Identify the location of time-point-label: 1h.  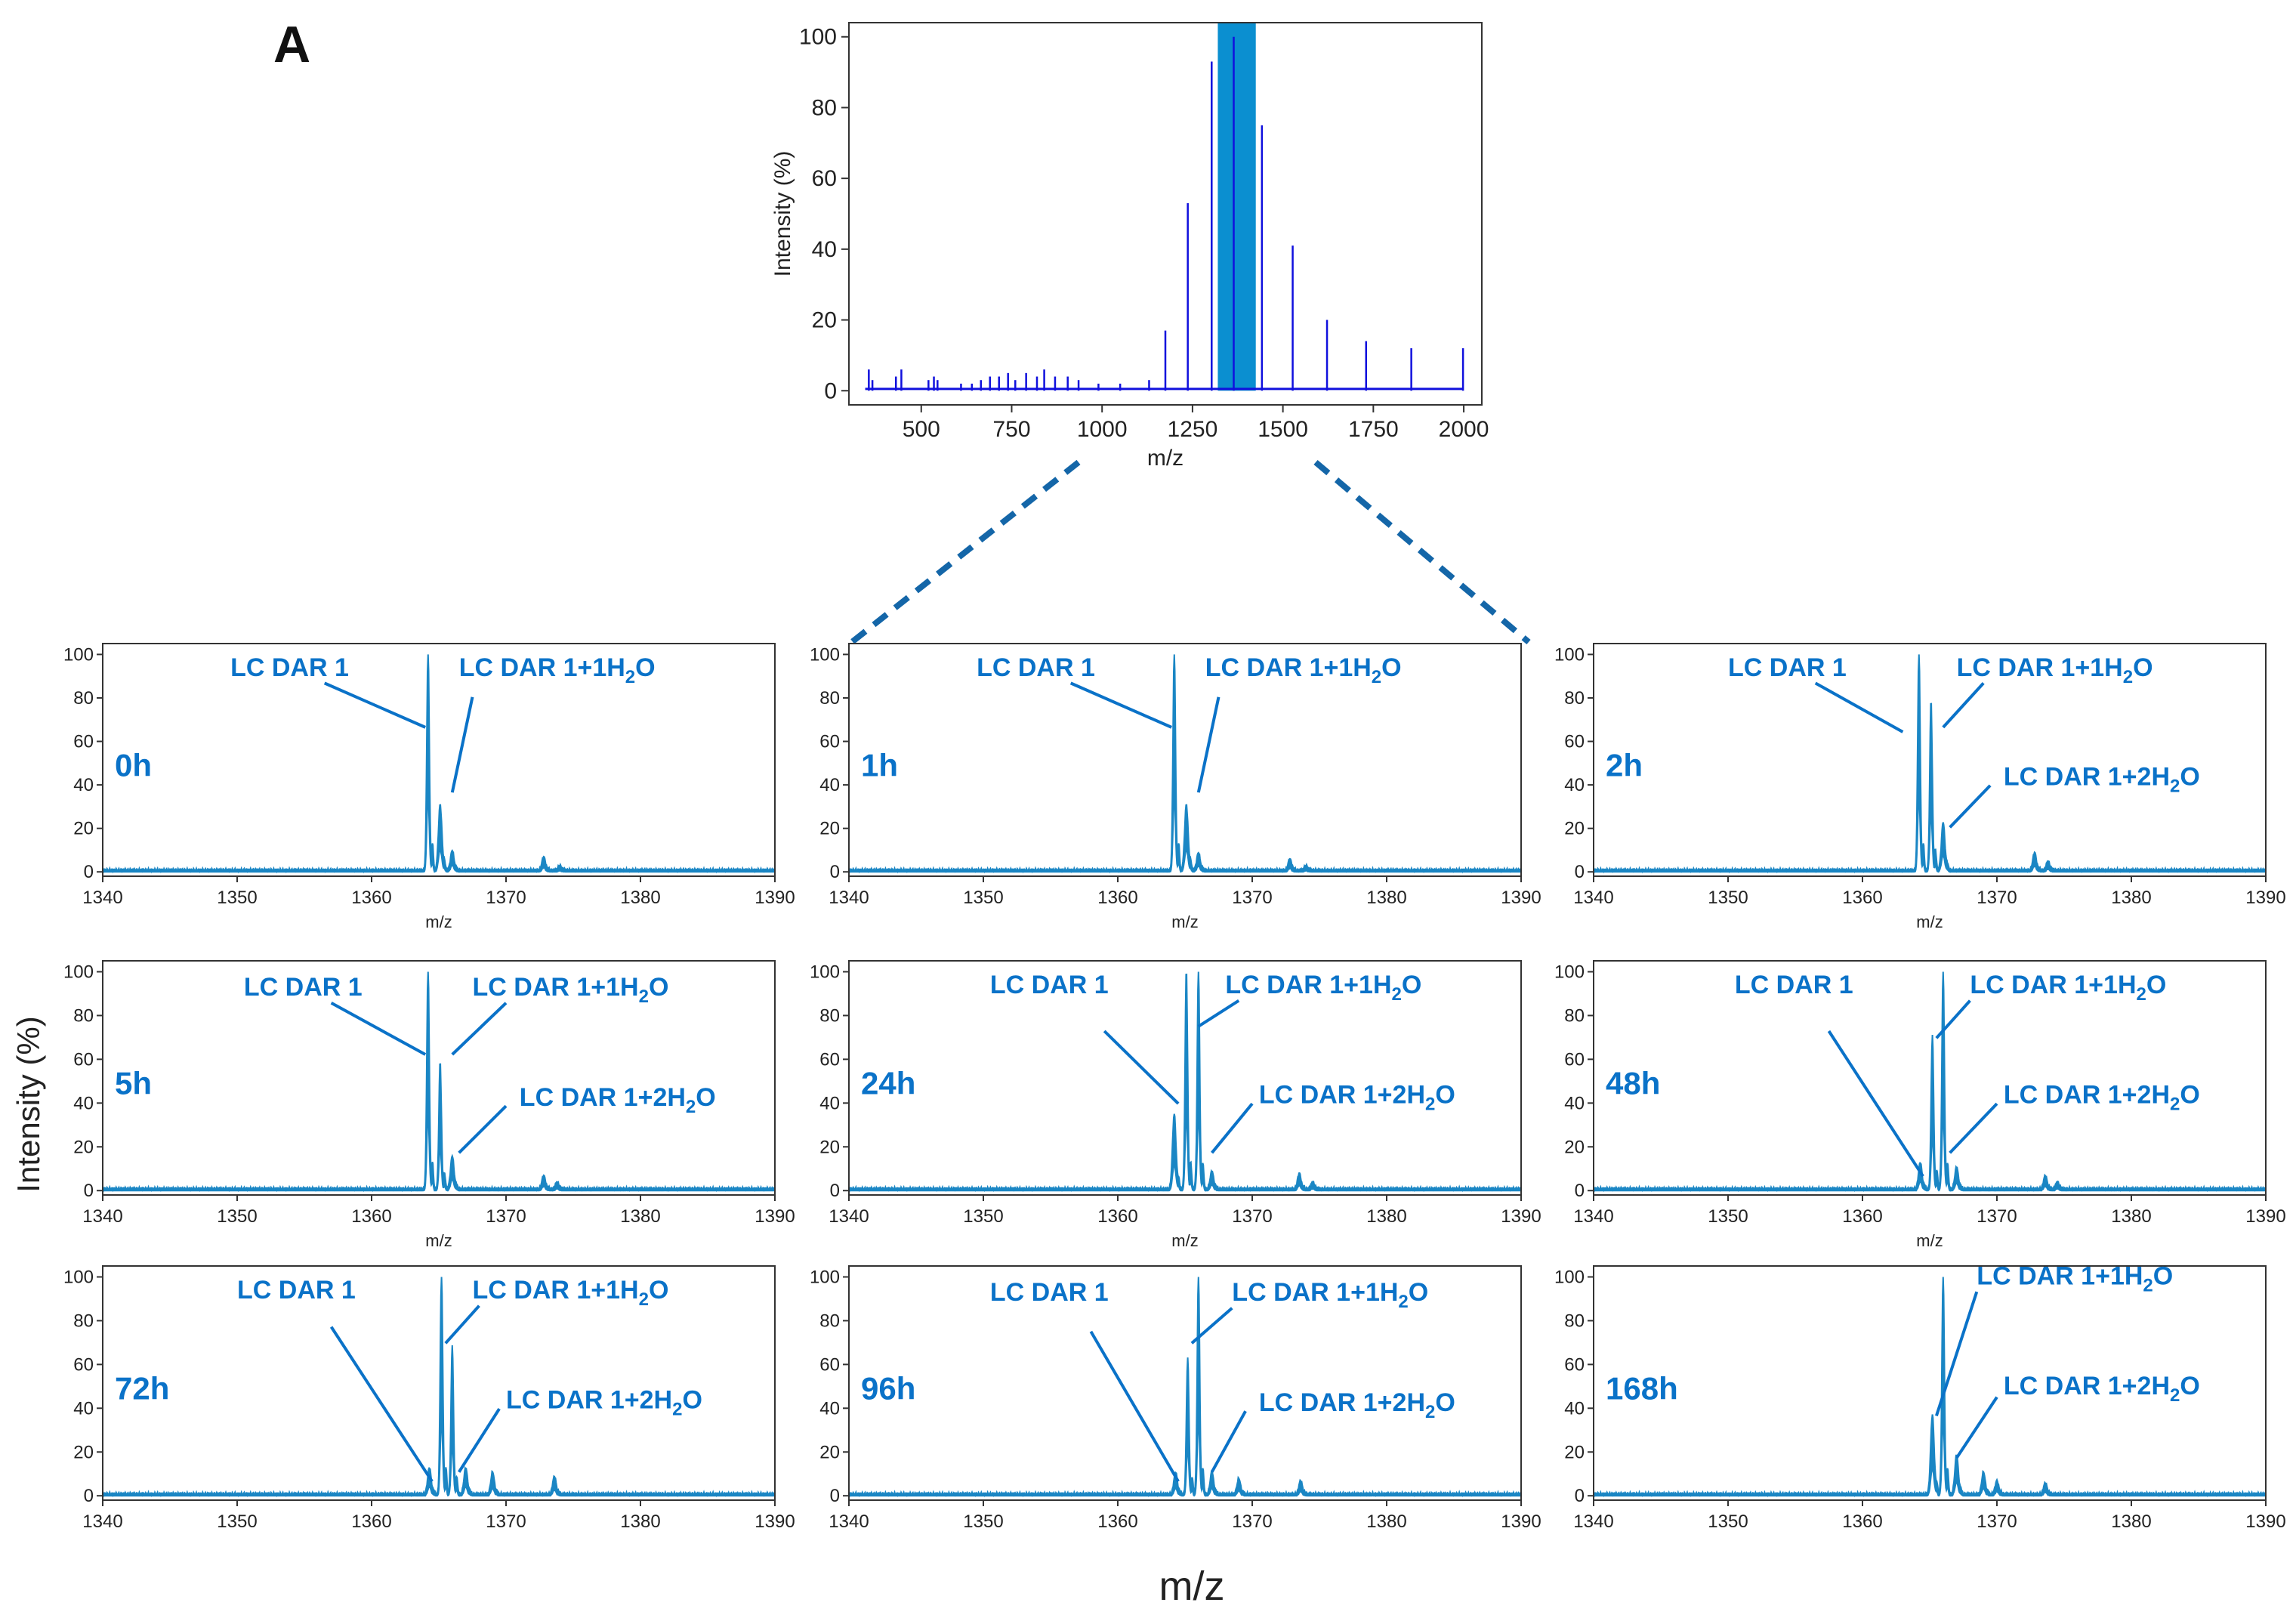
(879, 765).